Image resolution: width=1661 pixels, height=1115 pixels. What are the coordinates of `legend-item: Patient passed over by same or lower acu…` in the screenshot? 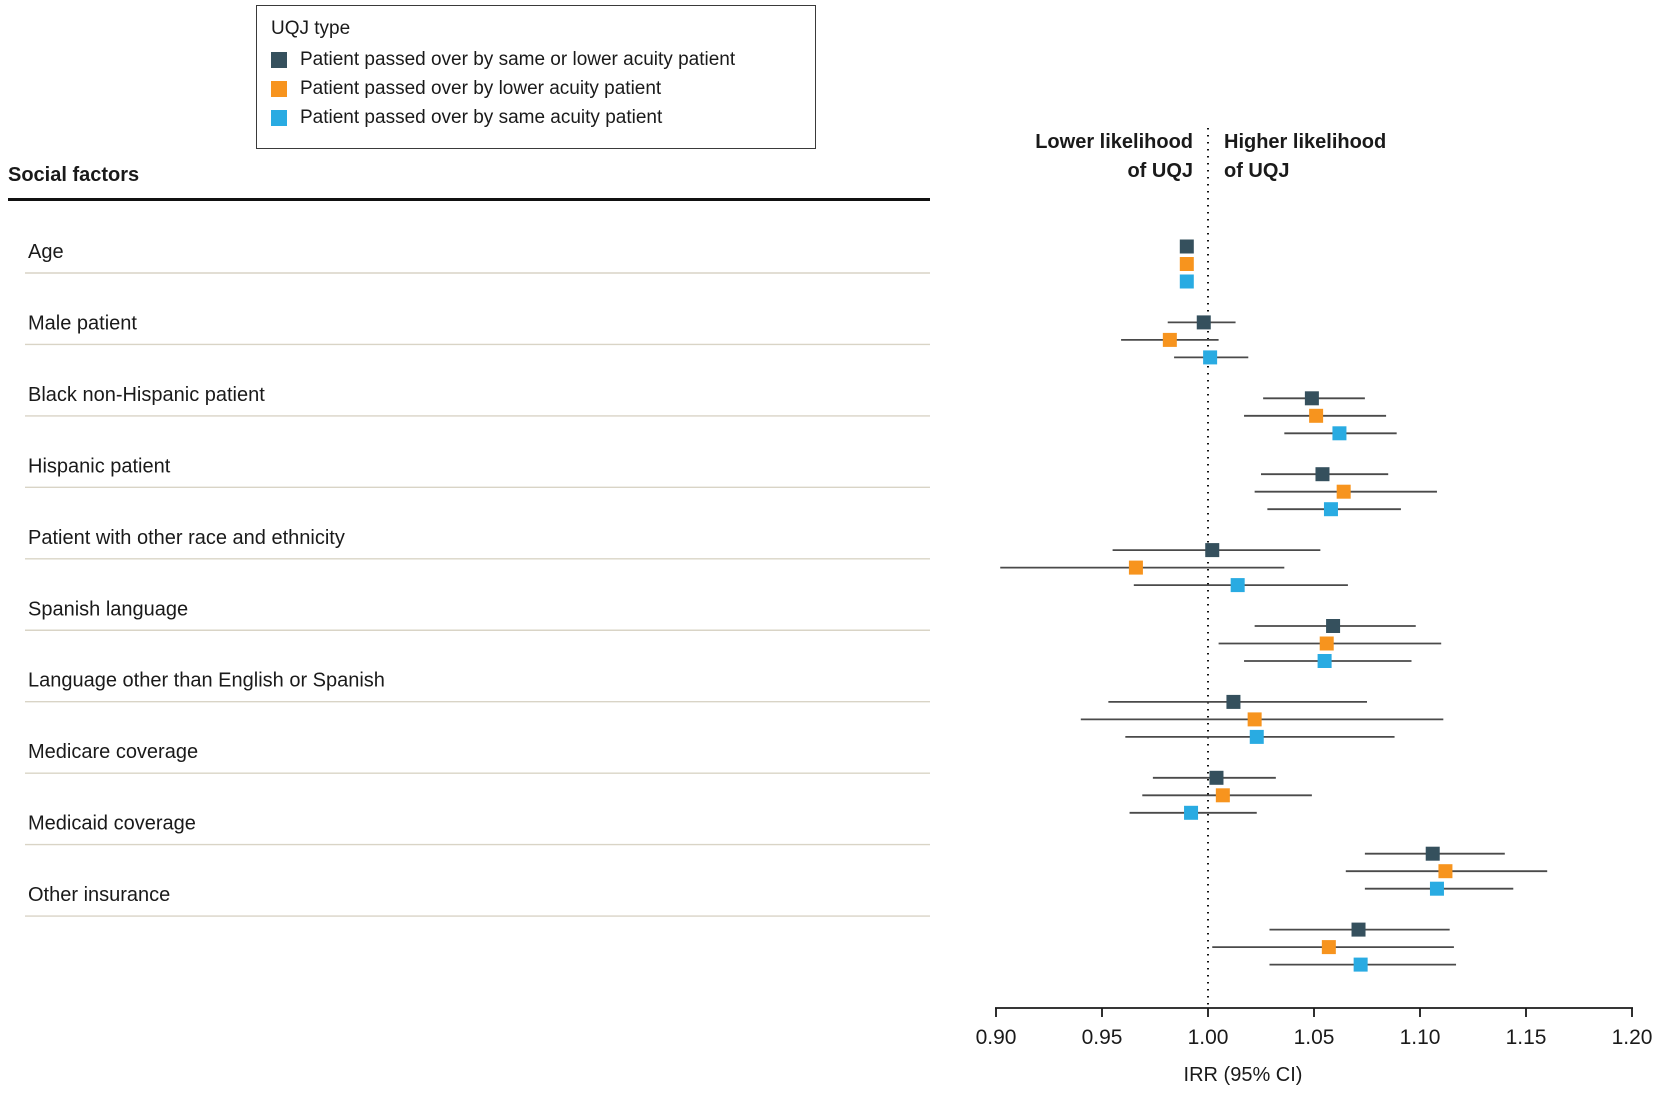 It's located at (536, 60).